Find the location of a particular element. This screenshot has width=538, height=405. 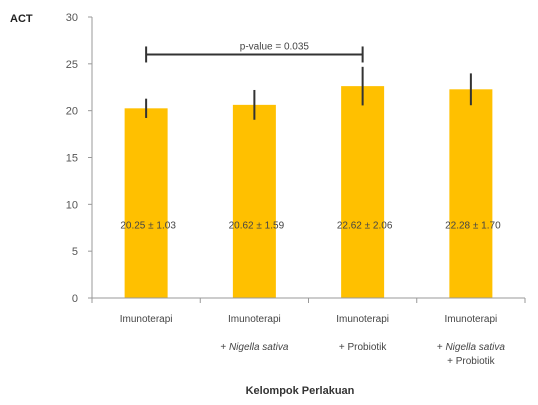

y-axis-label: ACT is located at coordinates (21, 19).